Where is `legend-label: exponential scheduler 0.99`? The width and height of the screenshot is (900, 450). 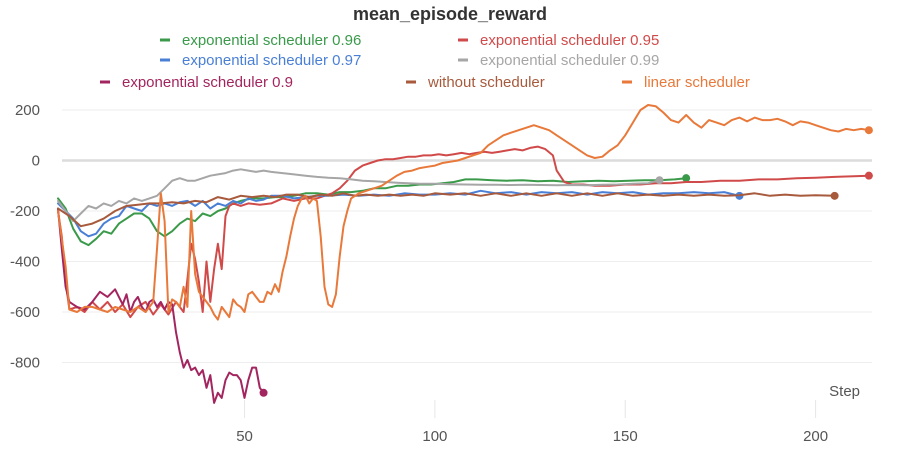 legend-label: exponential scheduler 0.99 is located at coordinates (569, 60).